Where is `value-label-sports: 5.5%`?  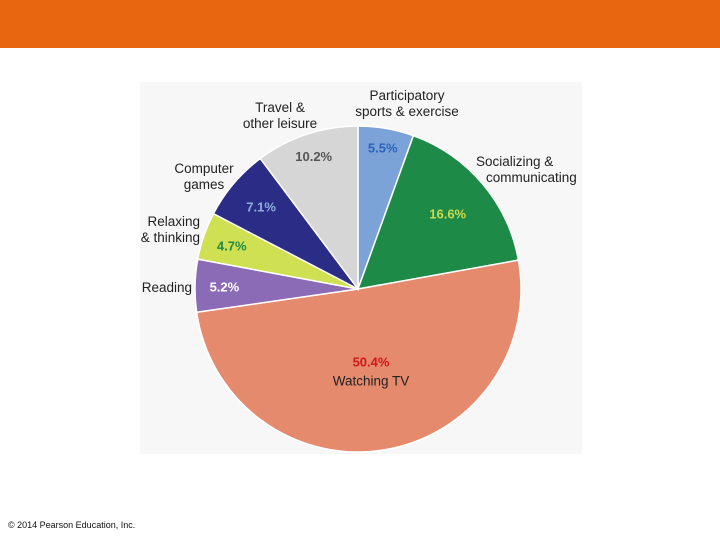
value-label-sports: 5.5% is located at coordinates (383, 148).